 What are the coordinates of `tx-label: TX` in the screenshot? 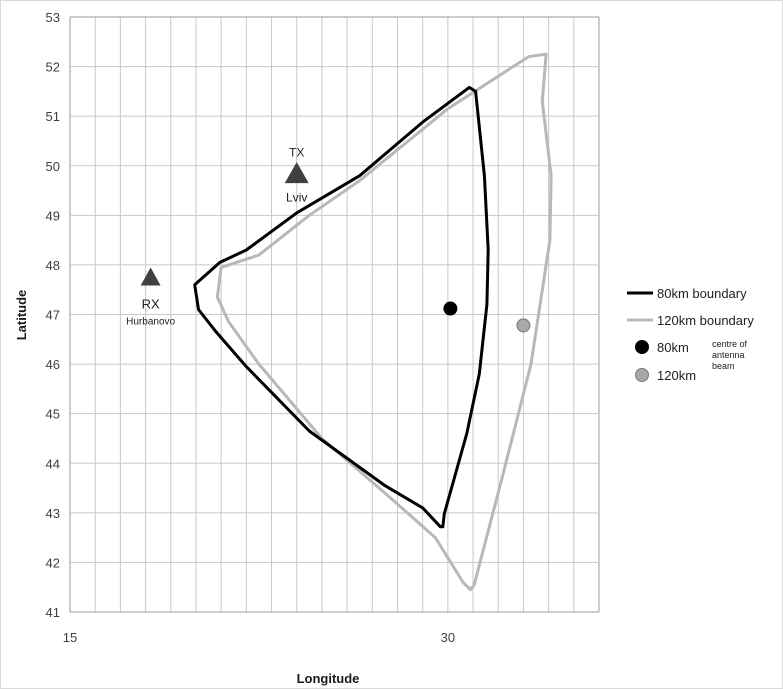 It's located at (296, 153).